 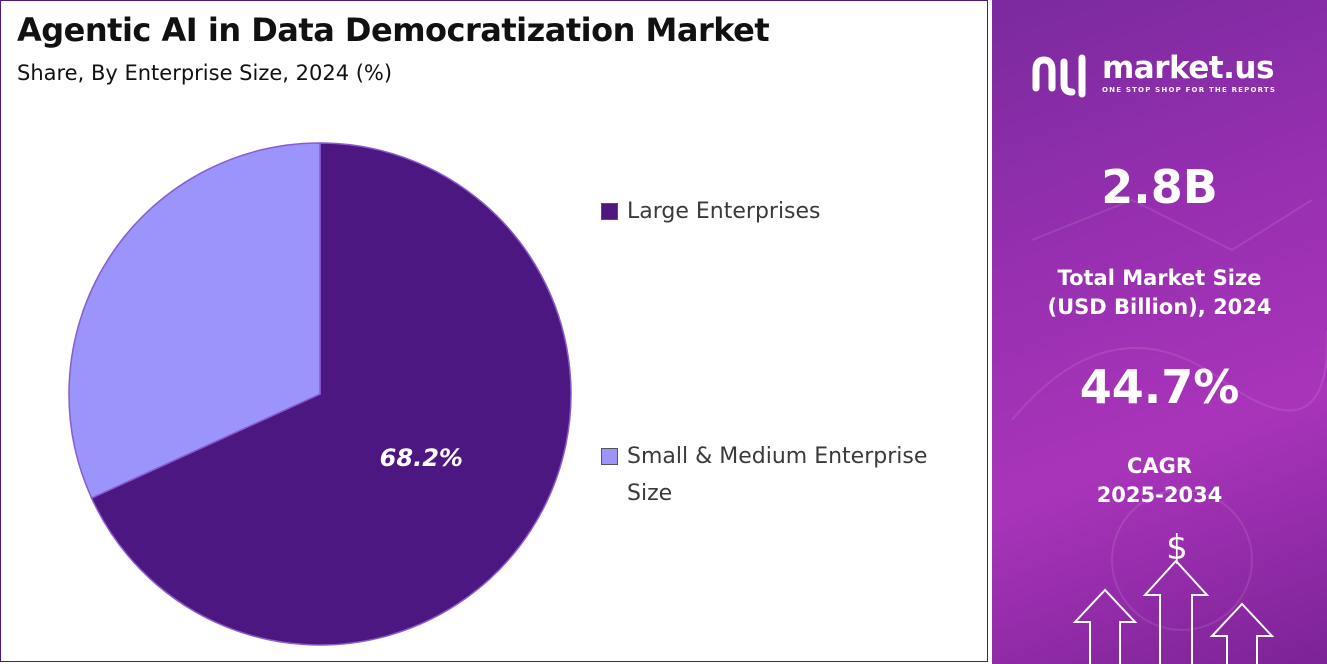 I want to click on legend-label-sme: Small & Medium Enterprise Size, so click(x=777, y=475).